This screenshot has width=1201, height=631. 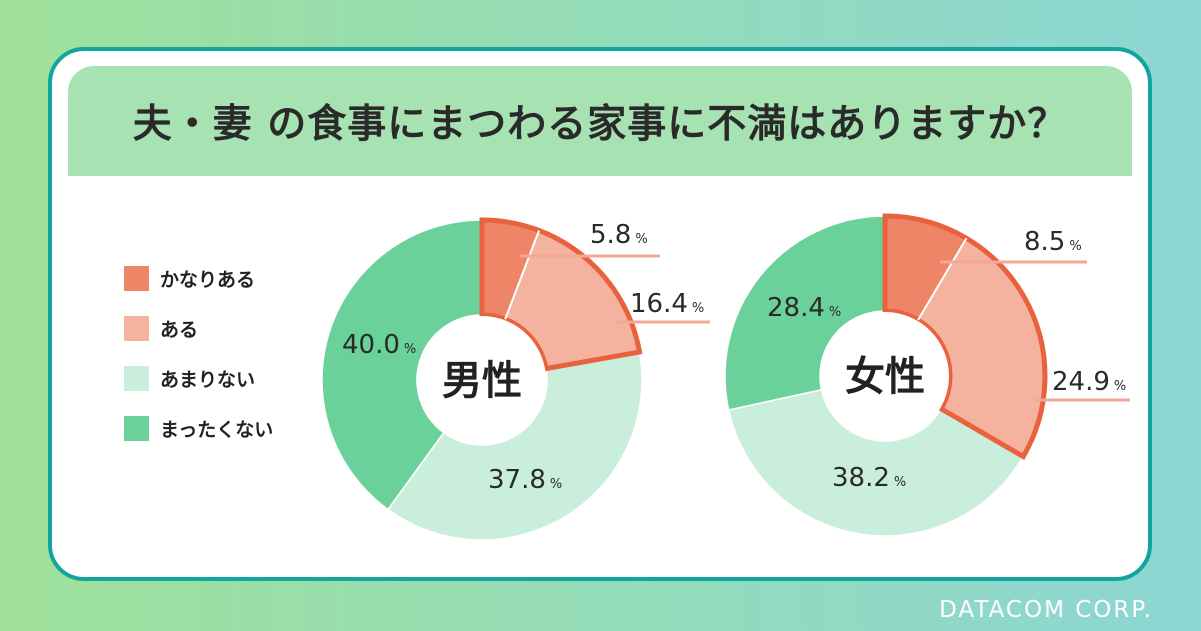 What do you see at coordinates (1053, 242) in the screenshot?
I see `data-label: 8.5%` at bounding box center [1053, 242].